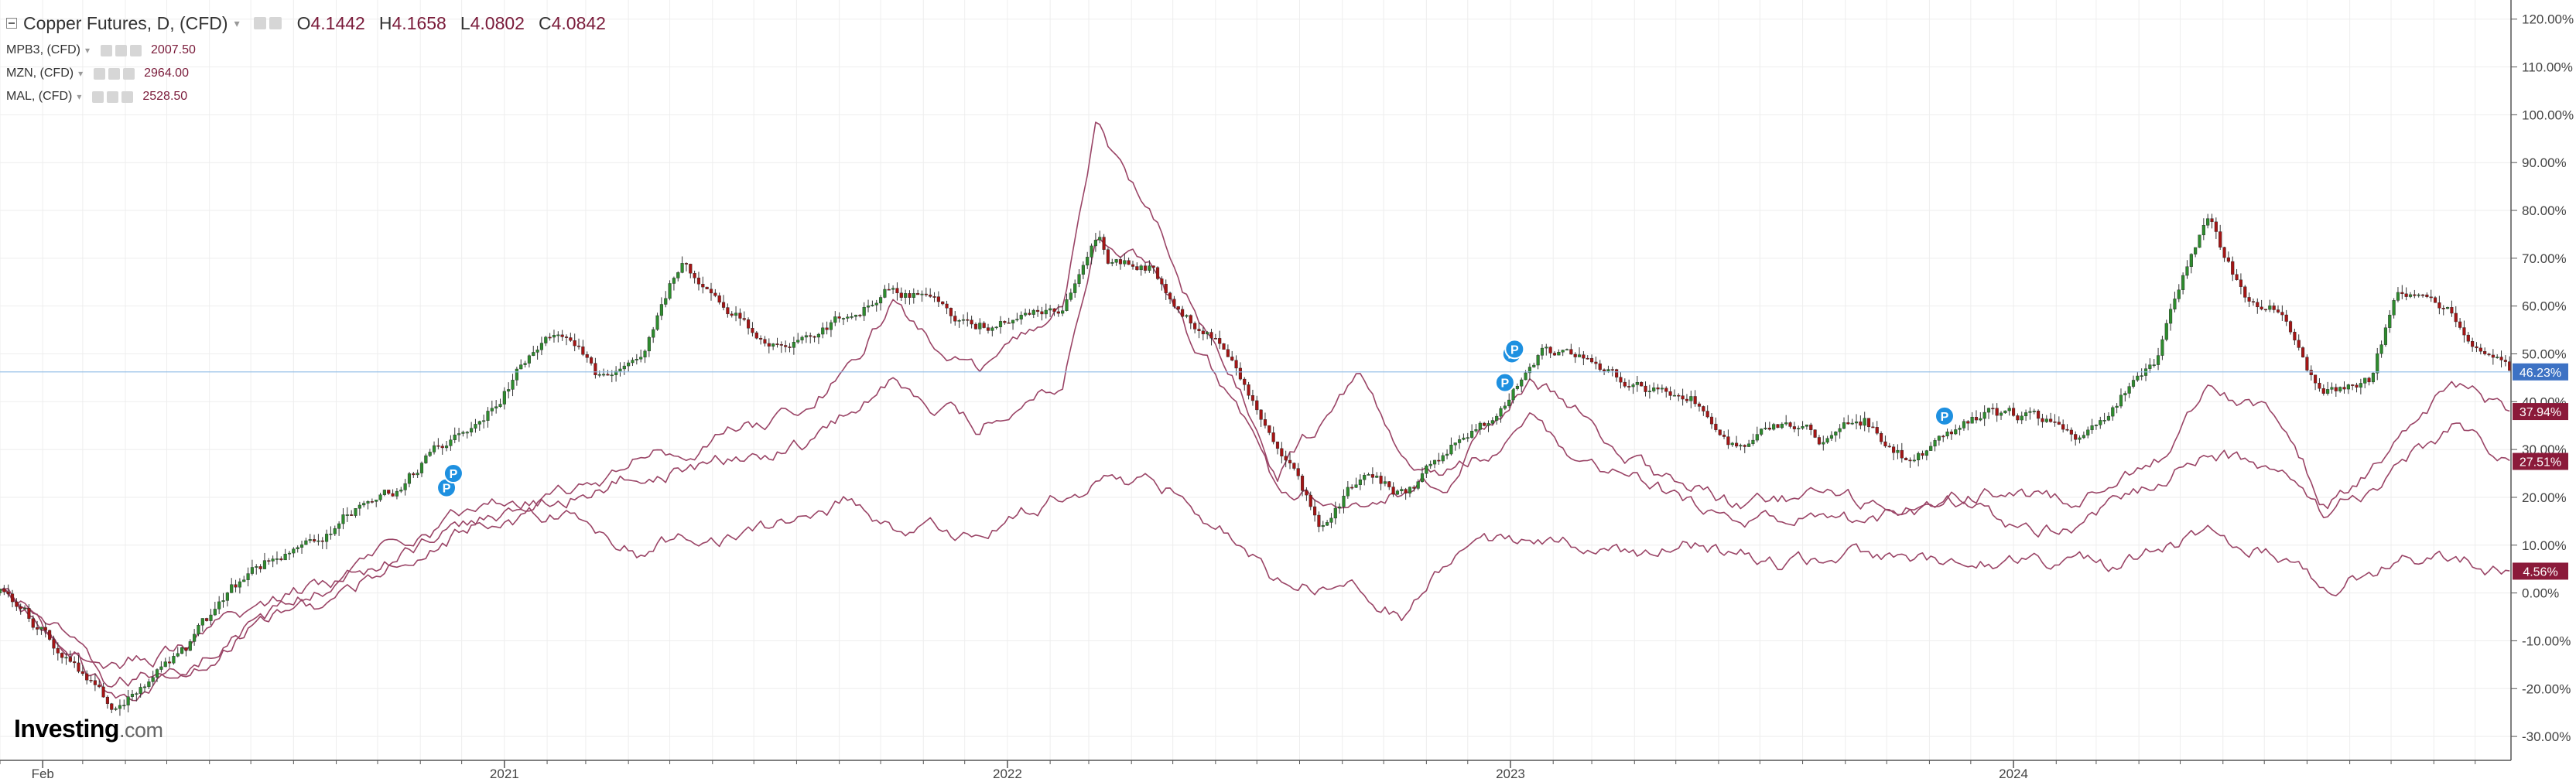 The image size is (2576, 782). I want to click on series-value: 2528.50, so click(165, 97).